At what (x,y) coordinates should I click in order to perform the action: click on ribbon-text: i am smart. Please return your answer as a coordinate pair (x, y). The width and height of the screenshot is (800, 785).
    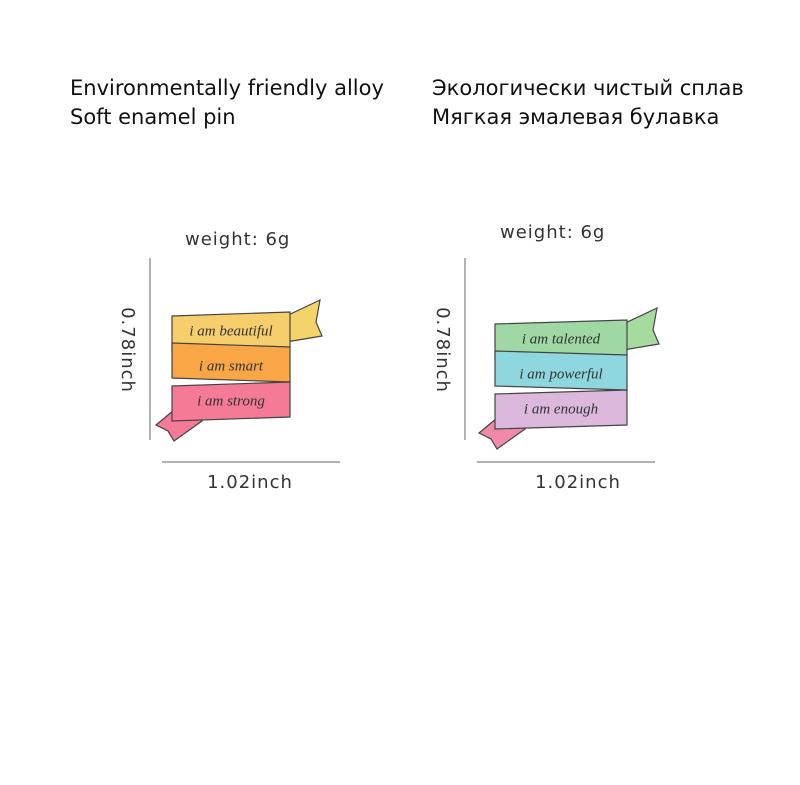
    Looking at the image, I should click on (231, 367).